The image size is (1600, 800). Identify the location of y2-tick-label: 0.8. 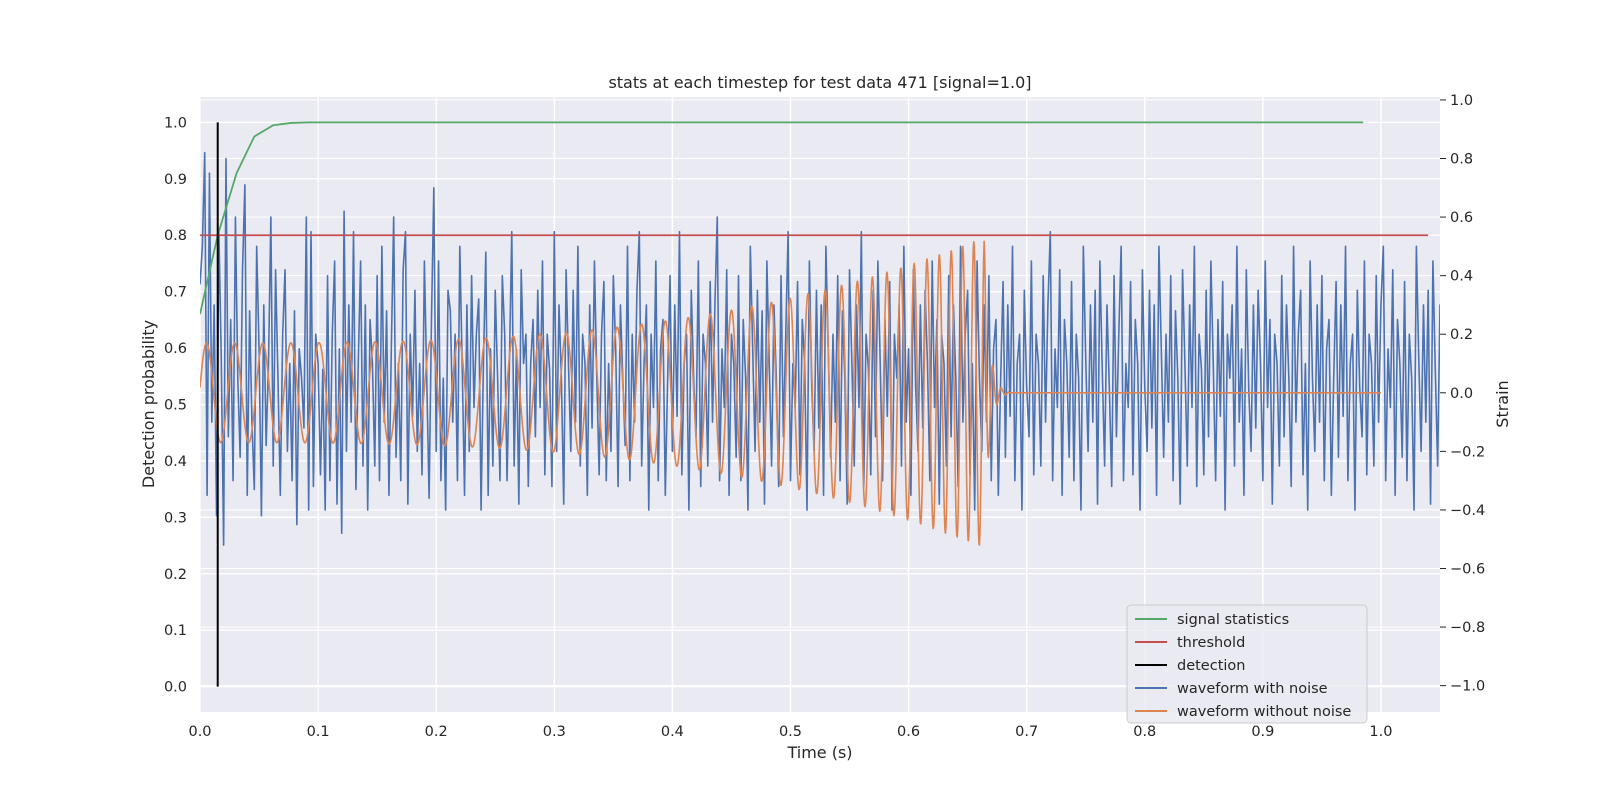
(1461, 160).